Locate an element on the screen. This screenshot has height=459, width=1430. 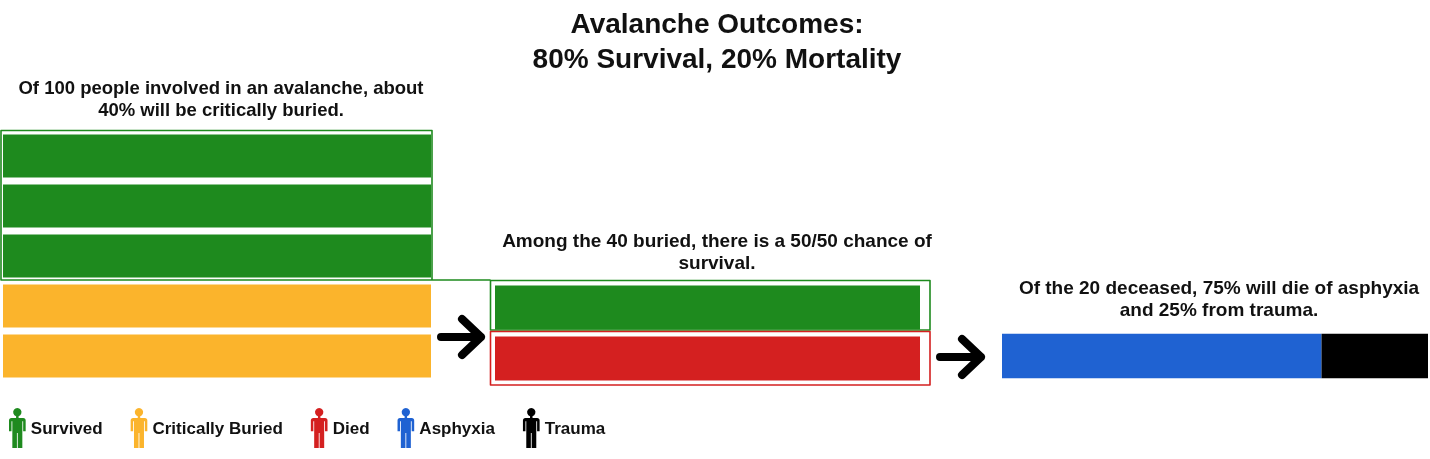
legend-label: Died is located at coordinates (351, 428).